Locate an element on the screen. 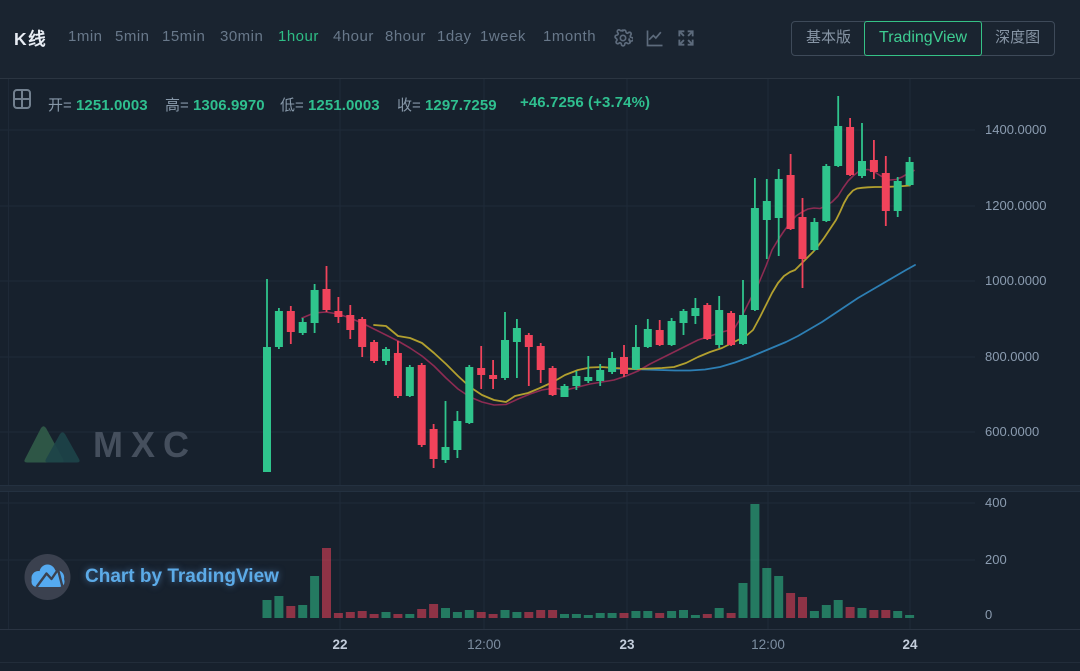 This screenshot has width=1080, height=671. svg-text: 23 is located at coordinates (627, 644).